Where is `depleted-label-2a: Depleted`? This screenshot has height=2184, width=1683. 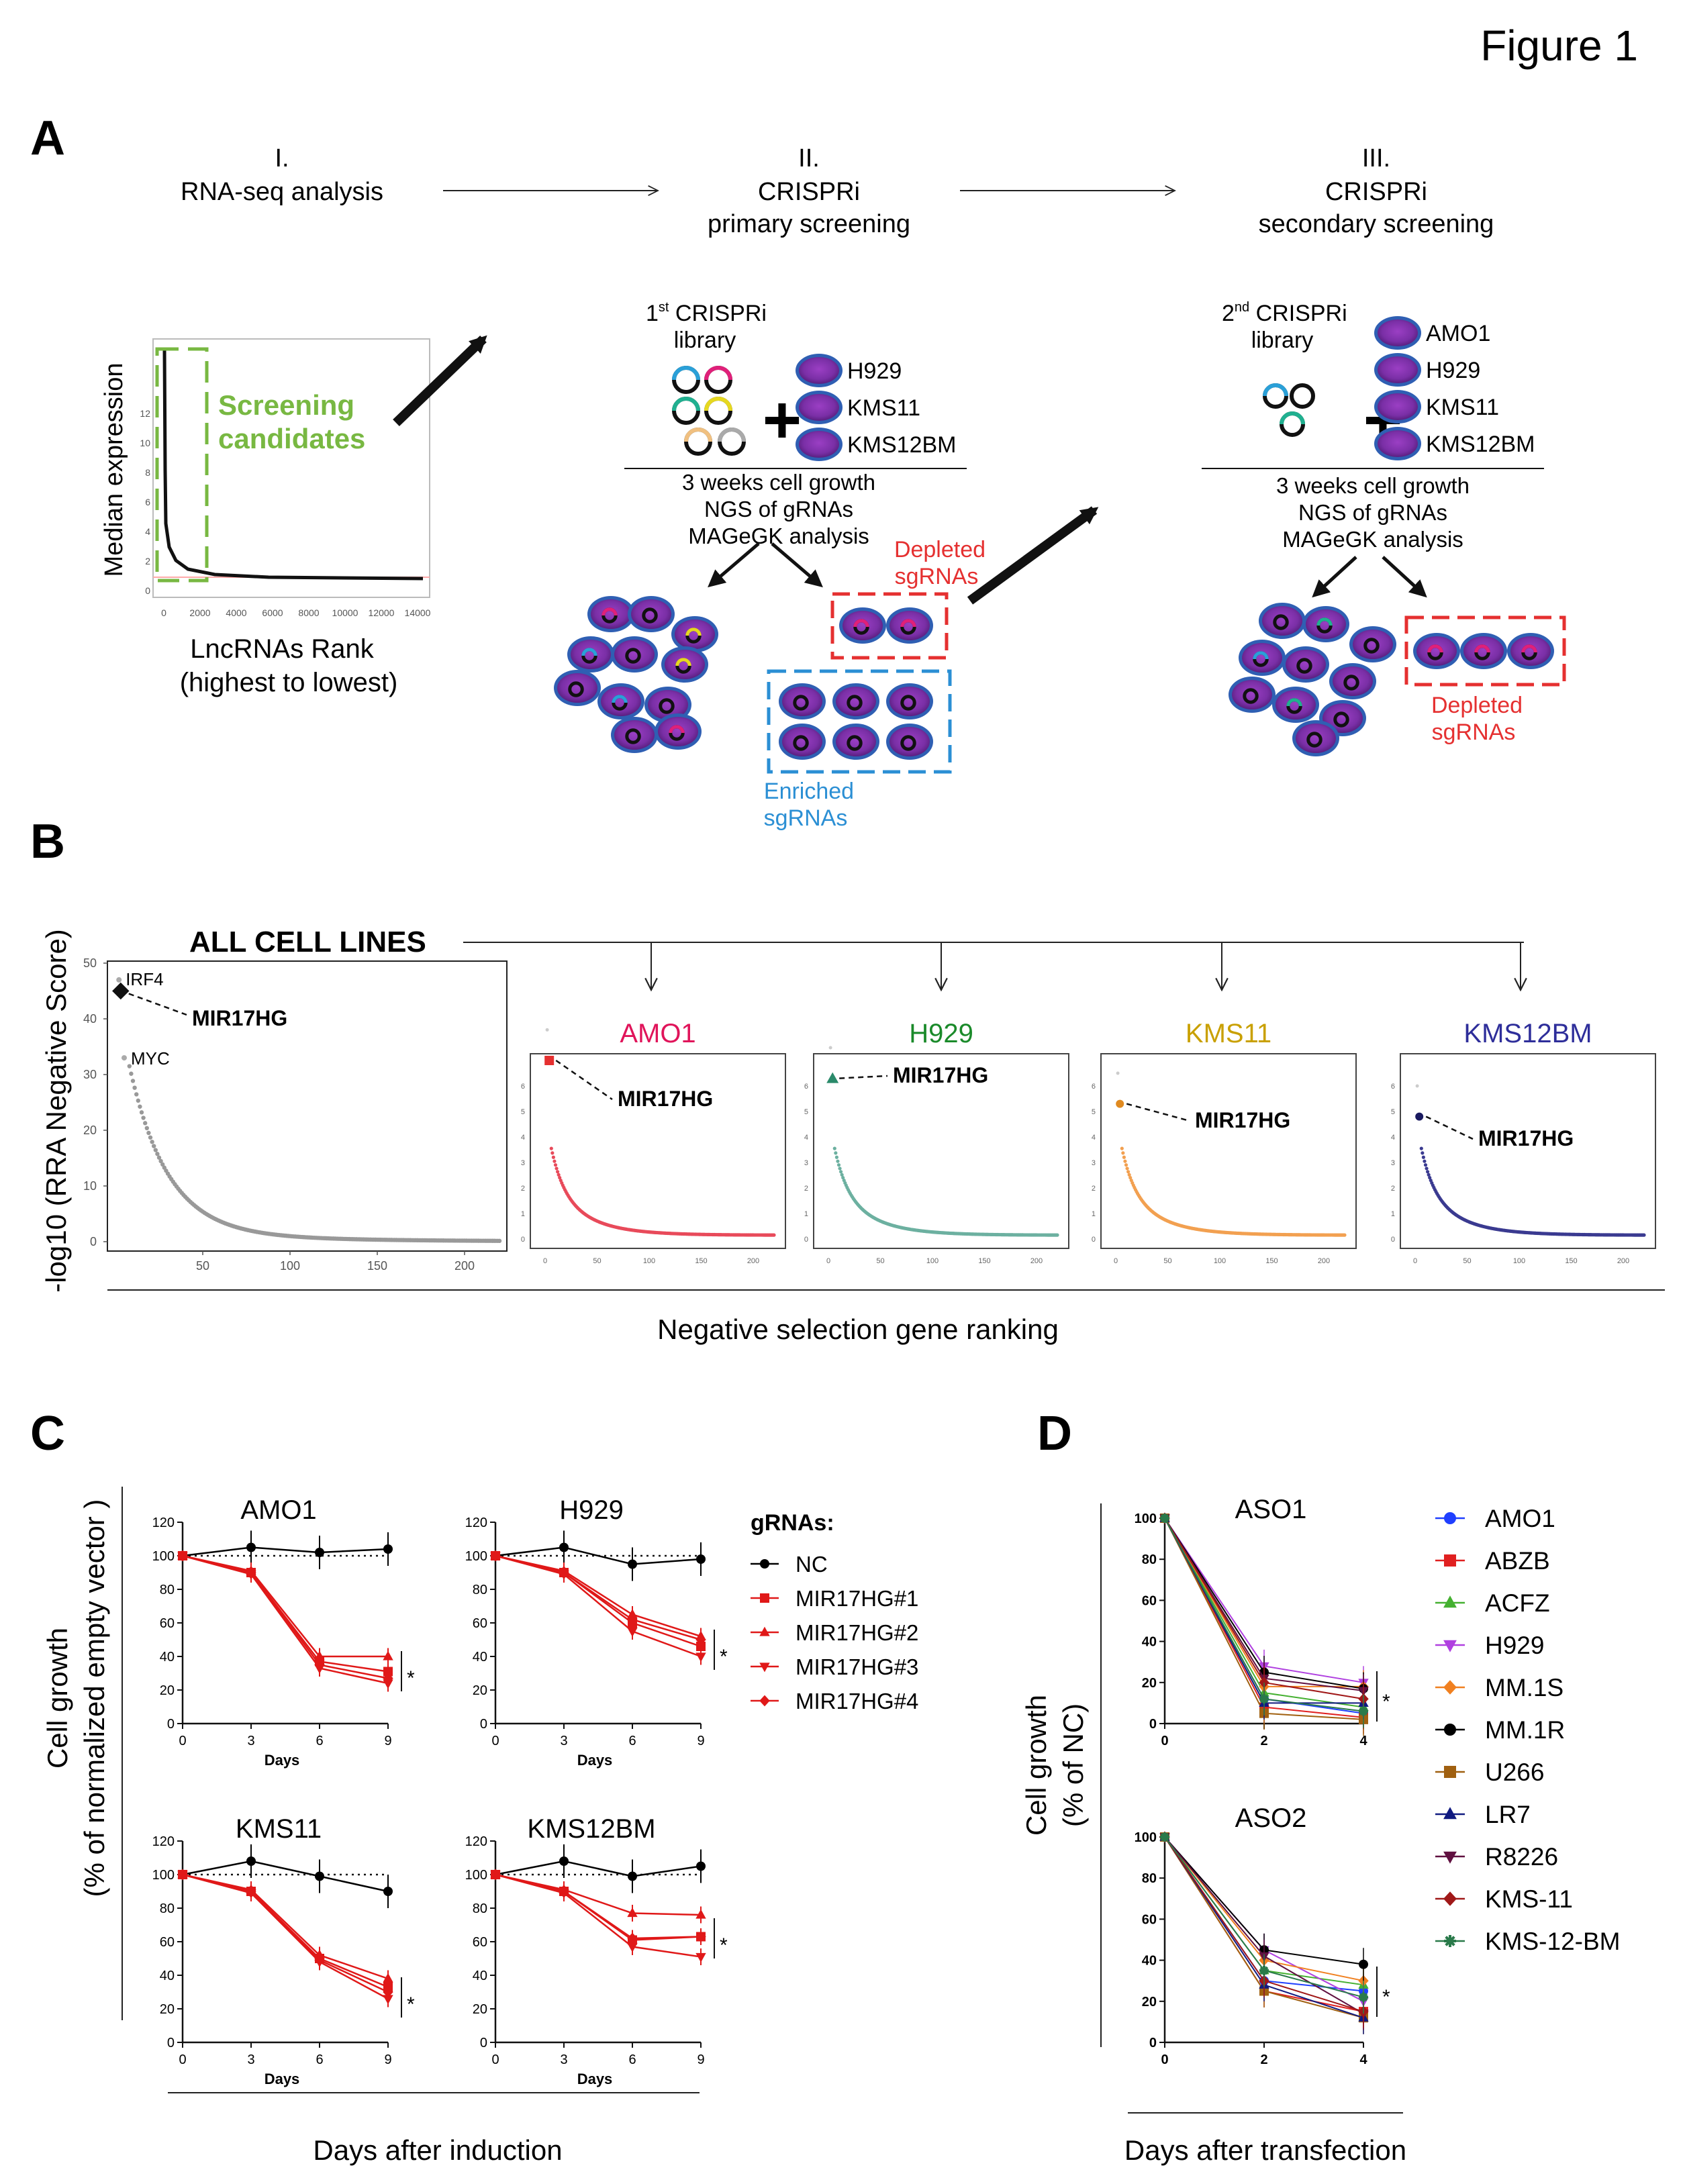 depleted-label-2a: Depleted is located at coordinates (1477, 705).